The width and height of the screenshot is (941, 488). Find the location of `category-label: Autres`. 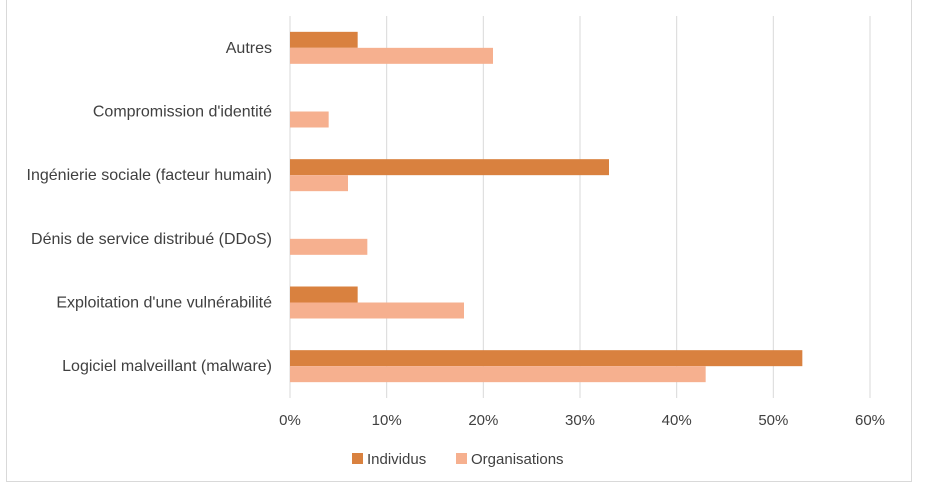

category-label: Autres is located at coordinates (249, 48).